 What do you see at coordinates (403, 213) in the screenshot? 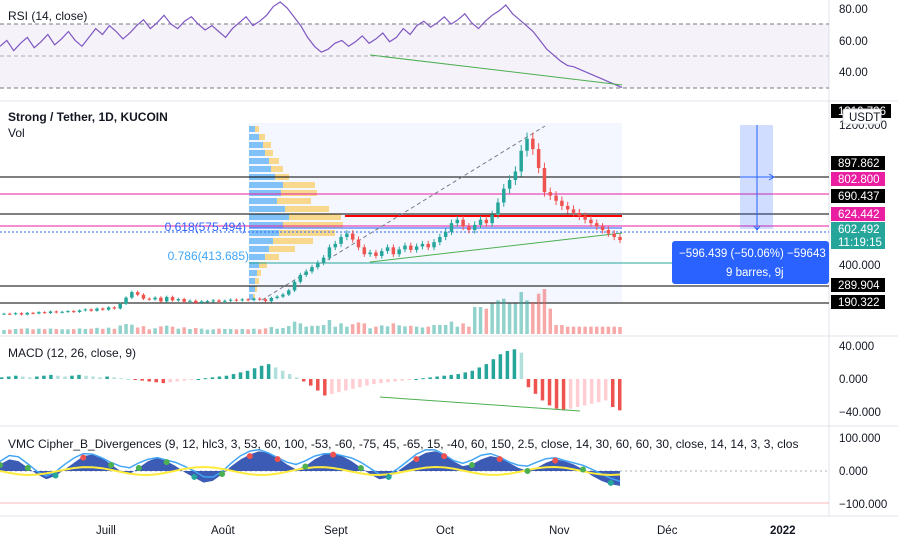
I see `fib-anchor-line` at bounding box center [403, 213].